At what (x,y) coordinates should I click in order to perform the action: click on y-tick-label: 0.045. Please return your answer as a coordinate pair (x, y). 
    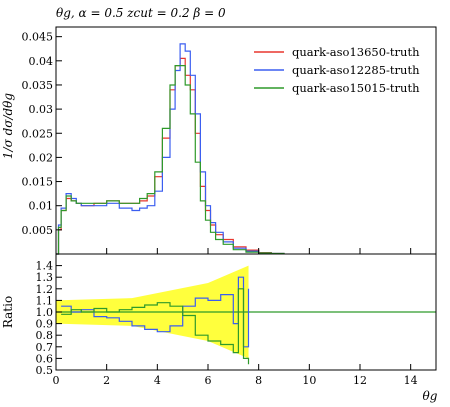
    Looking at the image, I should click on (38, 37).